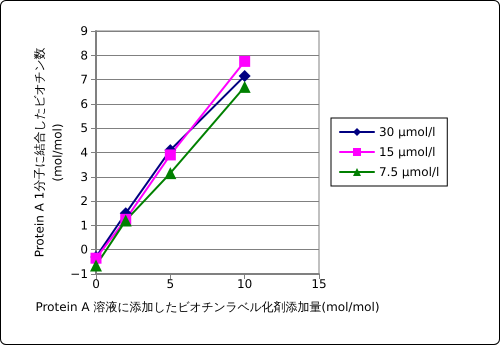 The width and height of the screenshot is (500, 345). I want to click on y-tick-label: 0, so click(84, 249).